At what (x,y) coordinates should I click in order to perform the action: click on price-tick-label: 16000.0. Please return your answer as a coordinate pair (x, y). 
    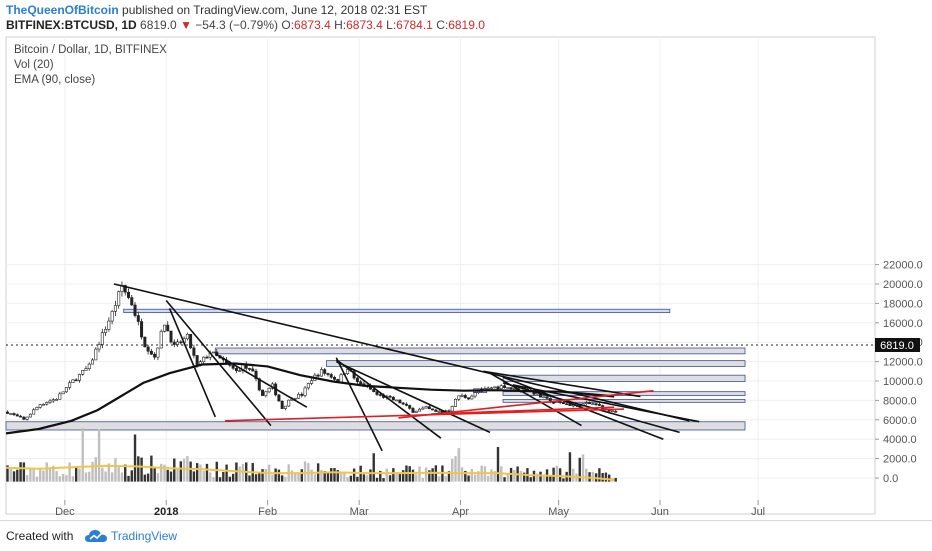
    Looking at the image, I should click on (903, 324).